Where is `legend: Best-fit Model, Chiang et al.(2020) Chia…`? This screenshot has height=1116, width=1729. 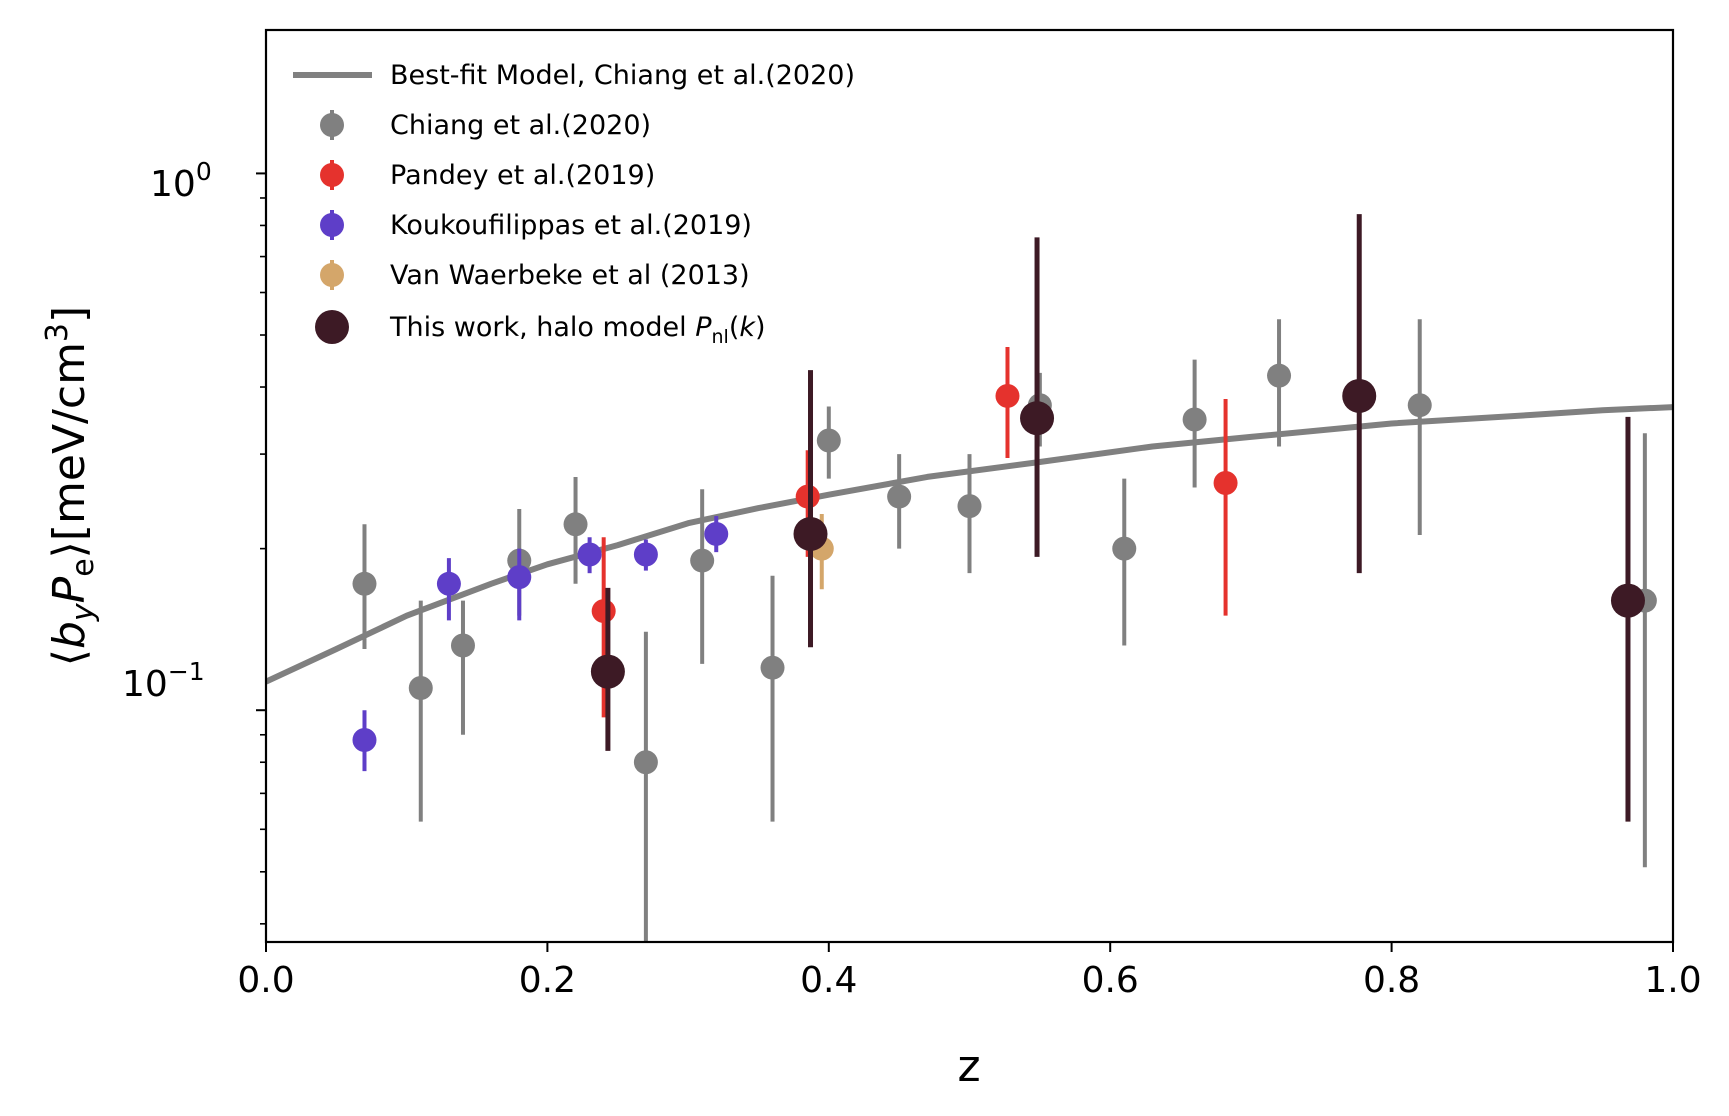 legend: Best-fit Model, Chiang et al.(2020) Chia… is located at coordinates (574, 204).